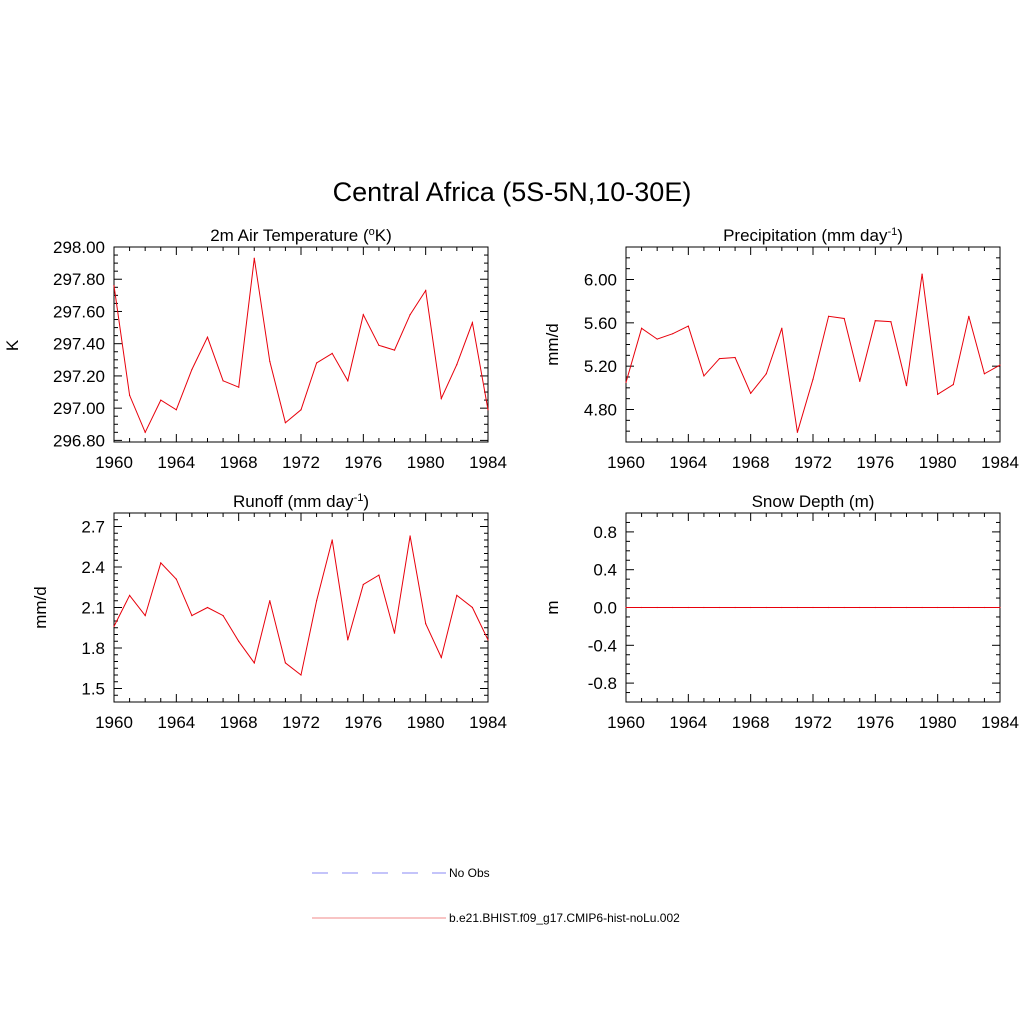  What do you see at coordinates (602, 683) in the screenshot?
I see `y-tick-label: -0.8` at bounding box center [602, 683].